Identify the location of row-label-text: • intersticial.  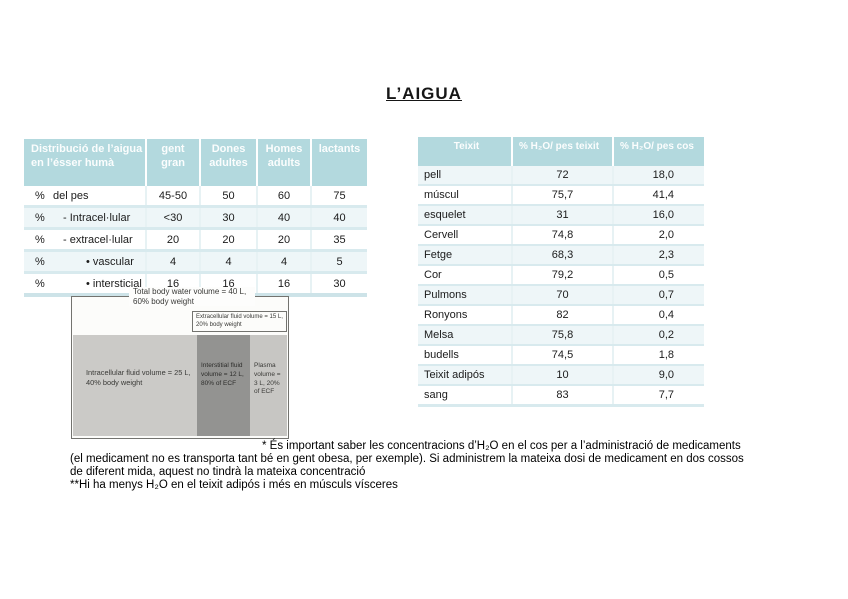
(114, 283).